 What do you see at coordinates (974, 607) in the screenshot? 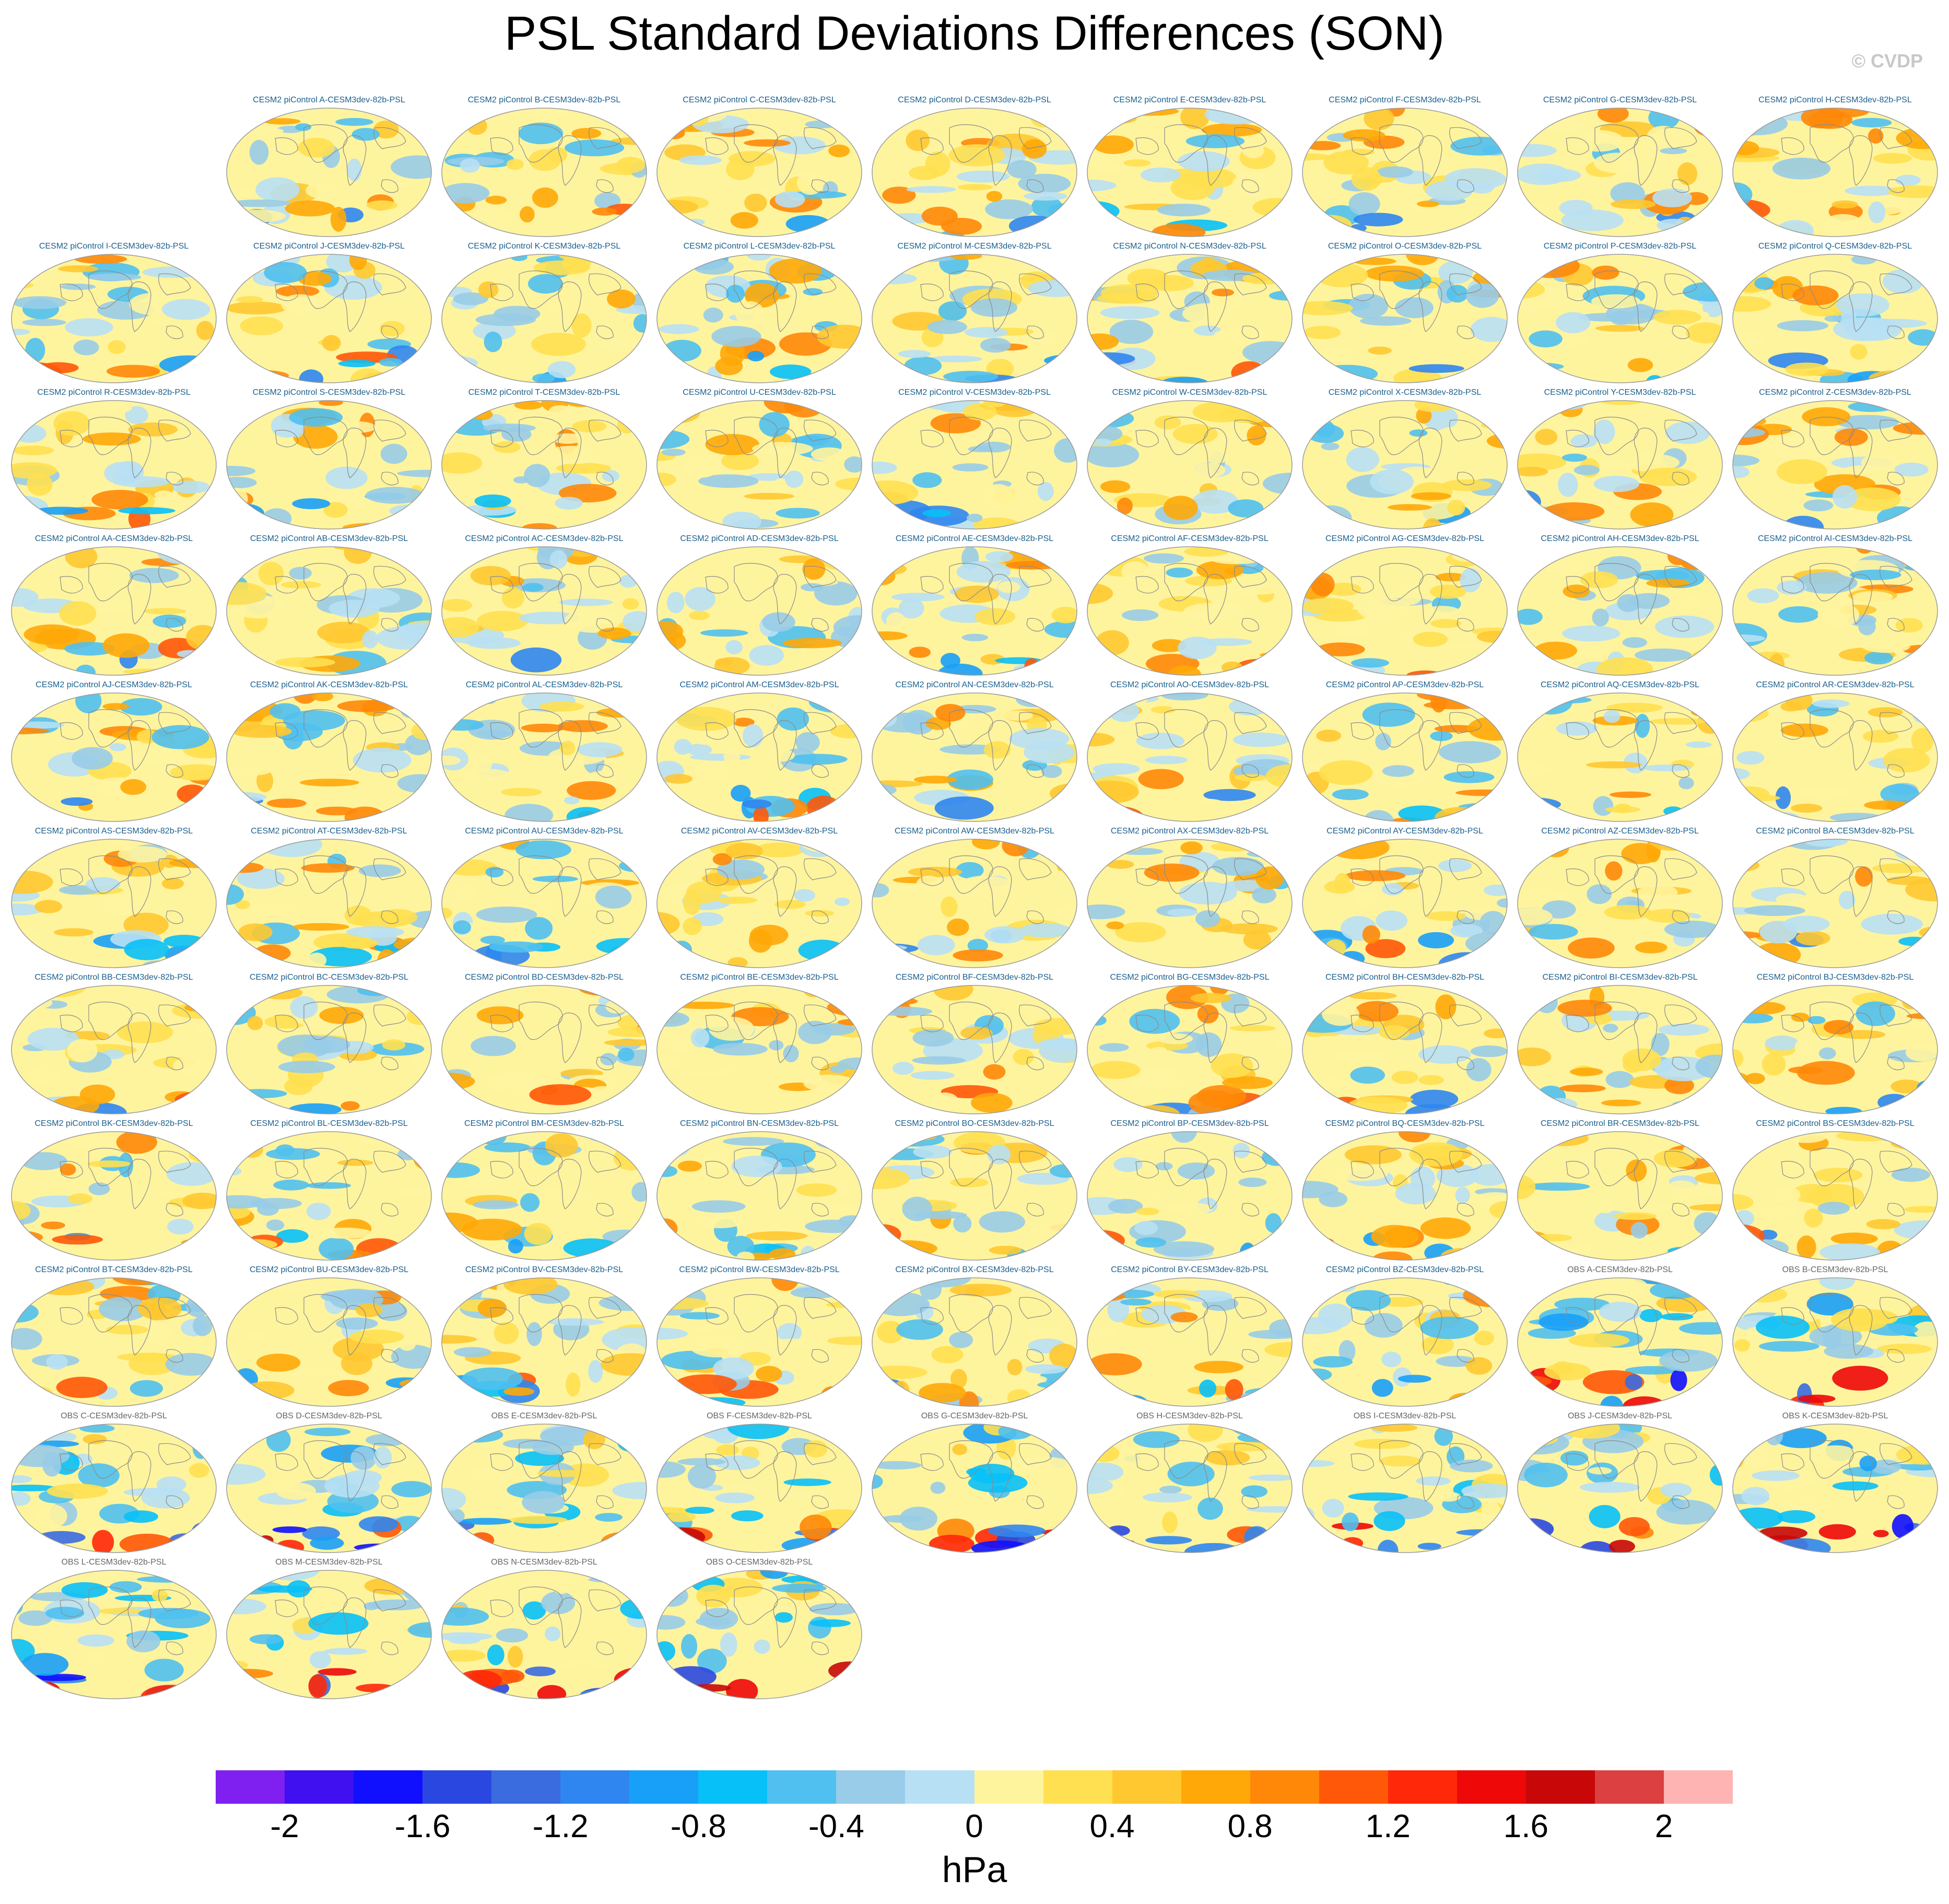
I see `map-panel: CESM2 piControl AE-CESM3dev-82b-PSL` at bounding box center [974, 607].